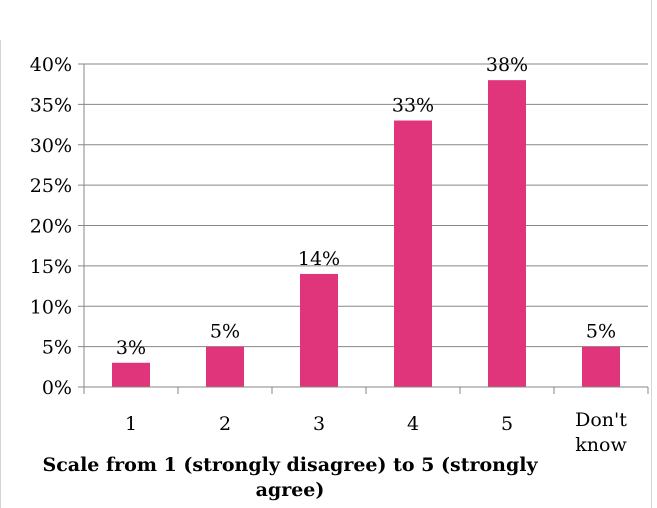 This screenshot has height=508, width=657. Describe the element at coordinates (57, 348) in the screenshot. I see `y-tick-label: 5%` at that location.